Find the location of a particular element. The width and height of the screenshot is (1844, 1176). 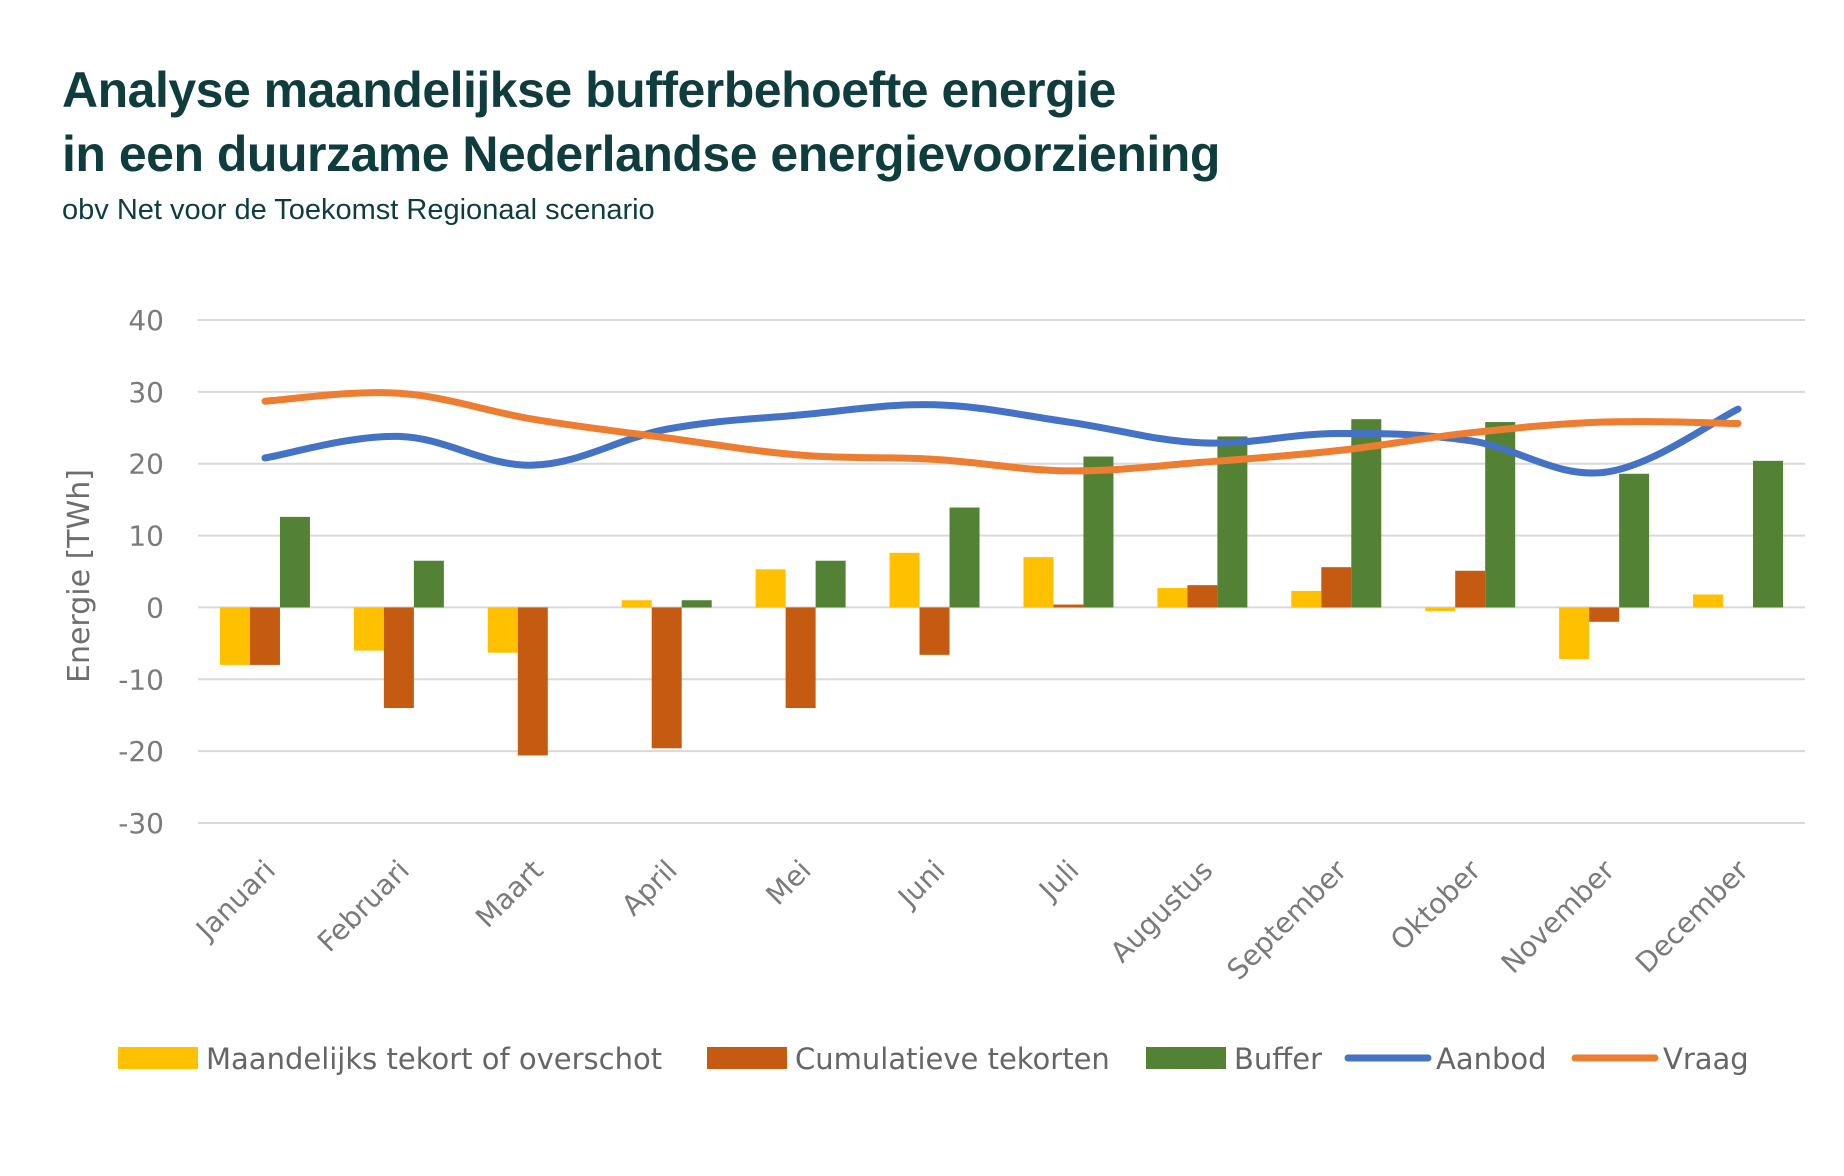

legend-label: Aanbod is located at coordinates (1491, 1059).